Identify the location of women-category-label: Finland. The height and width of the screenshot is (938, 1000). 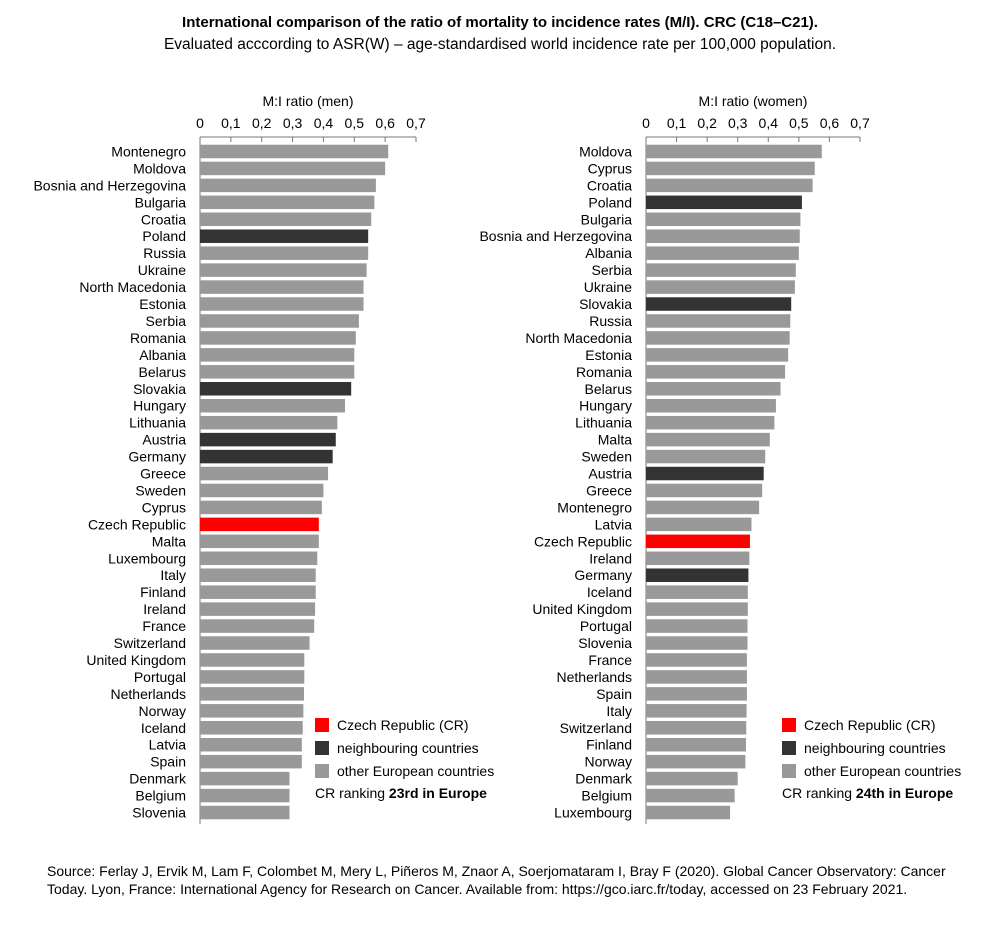
(609, 745).